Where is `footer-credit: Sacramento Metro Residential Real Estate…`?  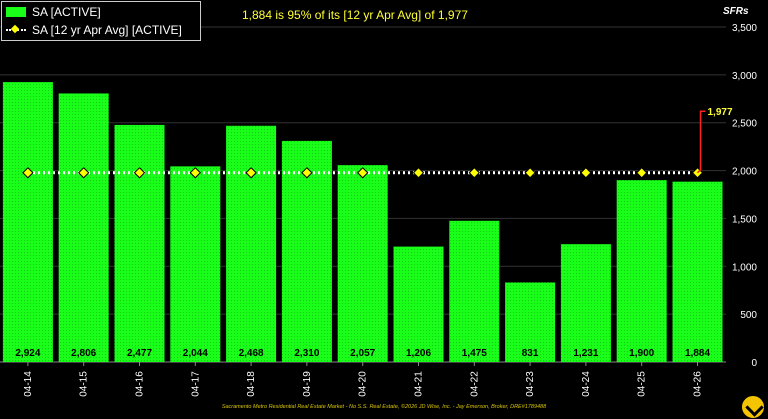 footer-credit: Sacramento Metro Residential Real Estate… is located at coordinates (384, 407).